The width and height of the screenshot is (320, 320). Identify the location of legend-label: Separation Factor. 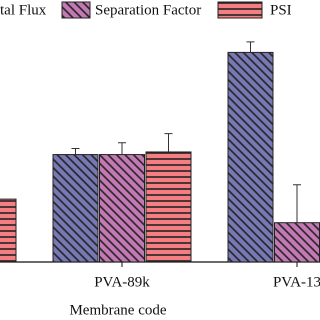
(148, 10).